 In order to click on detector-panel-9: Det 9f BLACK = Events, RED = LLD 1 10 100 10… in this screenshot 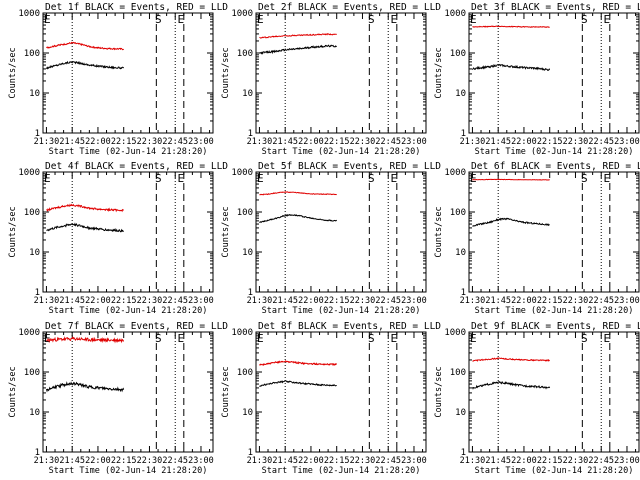, I will do `click(537, 398)`.